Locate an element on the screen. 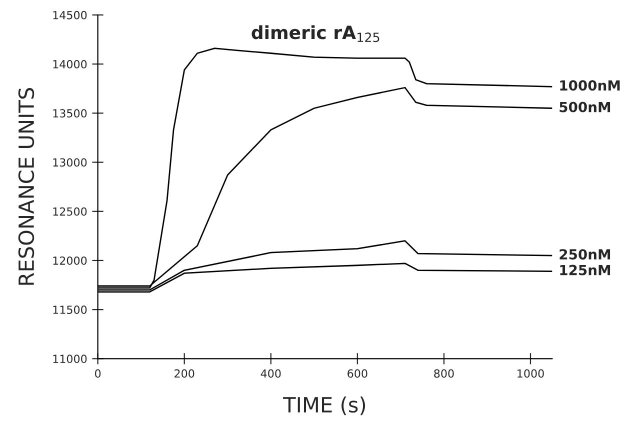 The height and width of the screenshot is (427, 631). y-tick-label: 11500 is located at coordinates (70, 310).